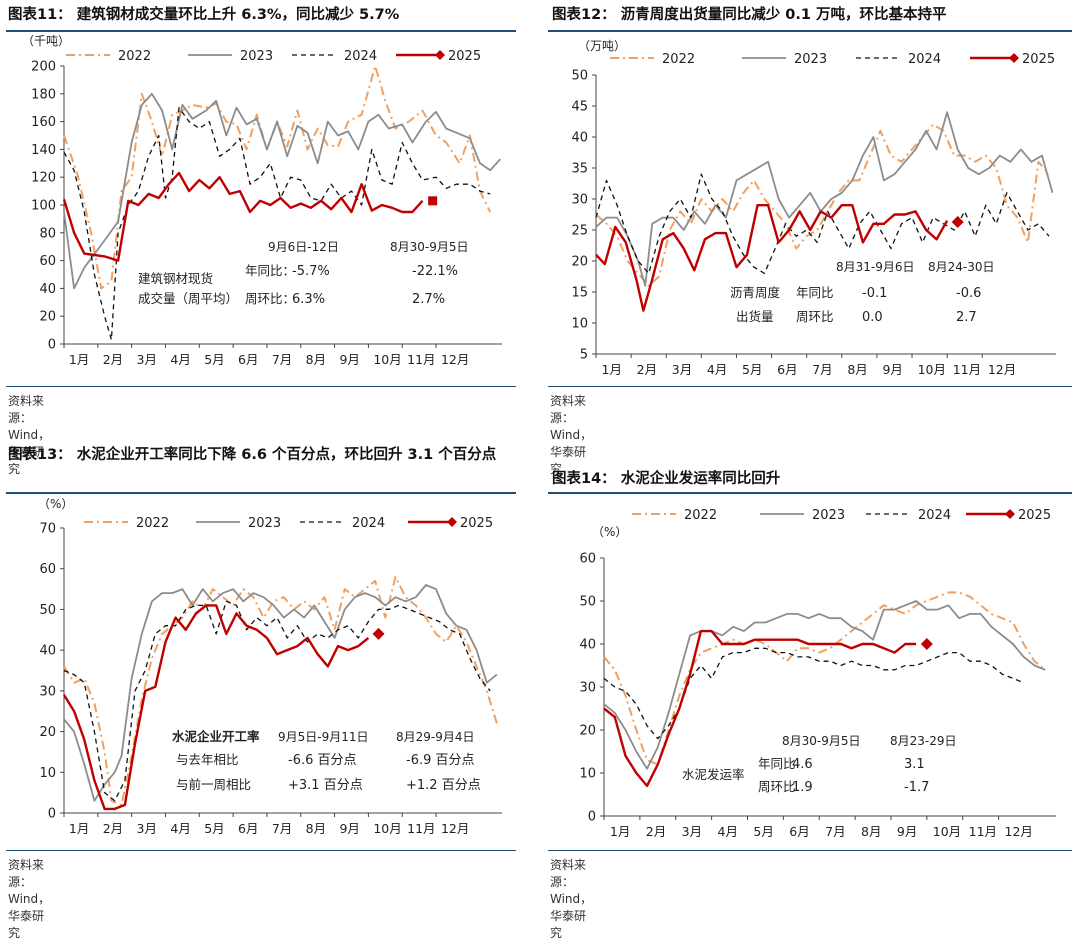  Describe the element at coordinates (961, 267) in the screenshot. I see `table-col-head: 8月24-30日` at that location.